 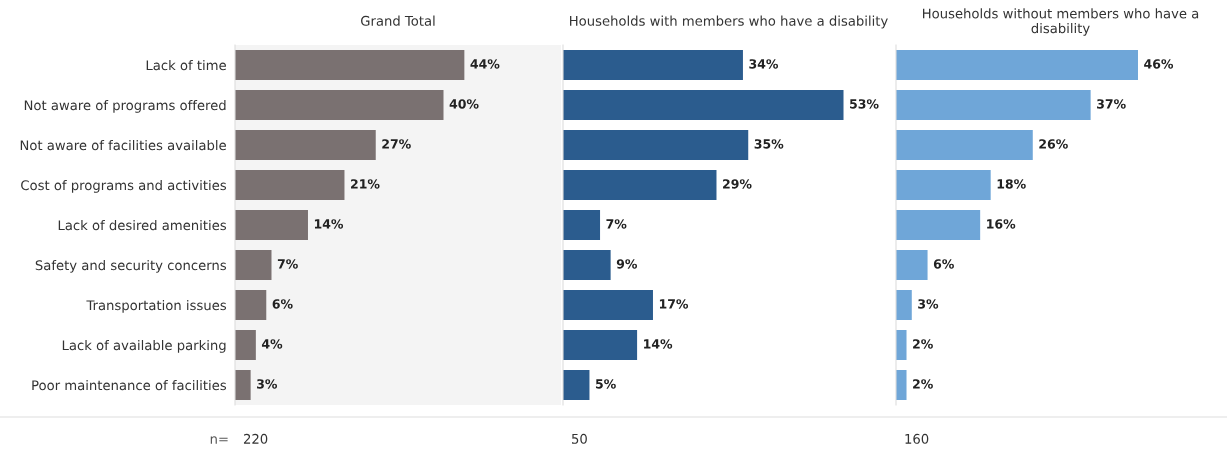 What do you see at coordinates (1061, 22) in the screenshot?
I see `chart-title: Households without members who have a disability` at bounding box center [1061, 22].